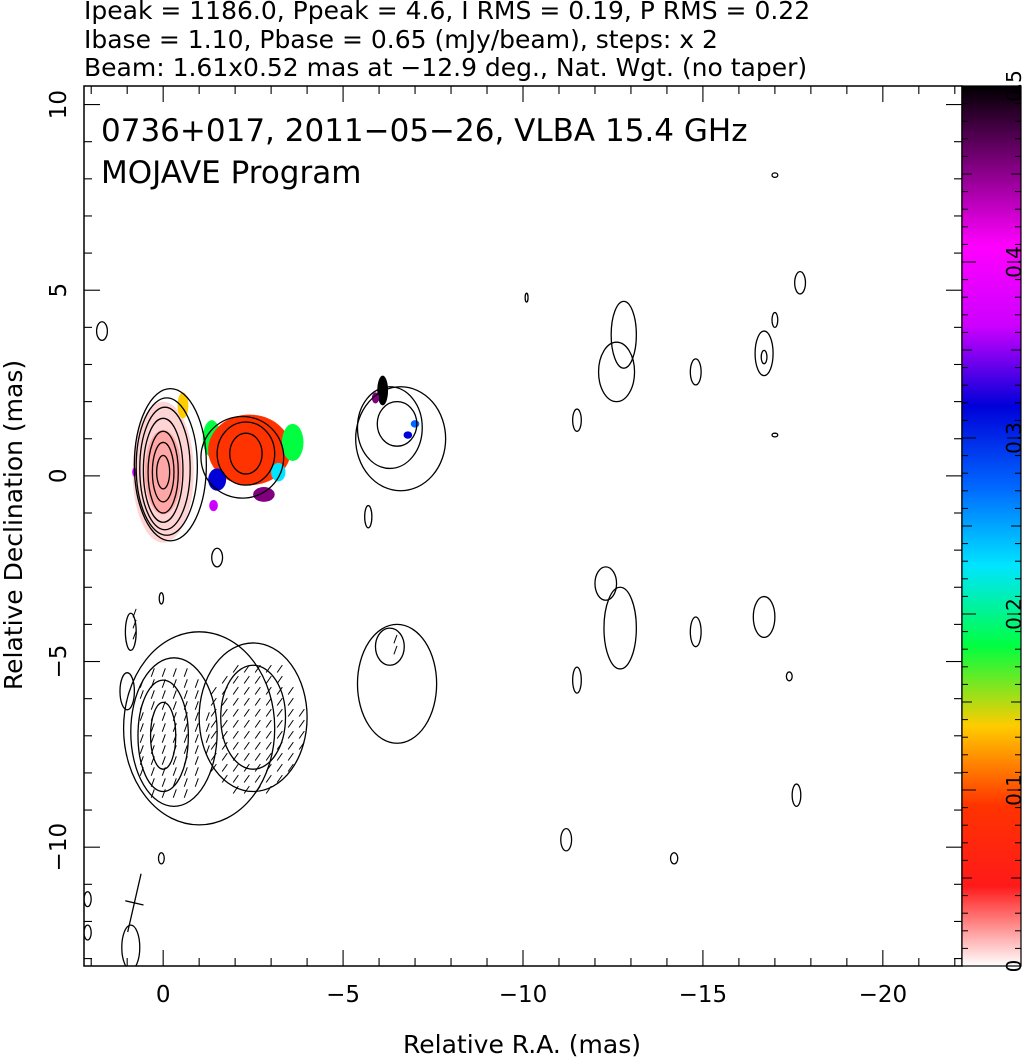 The image size is (1022, 1060). I want to click on core-intensity-inner, so click(163, 472).